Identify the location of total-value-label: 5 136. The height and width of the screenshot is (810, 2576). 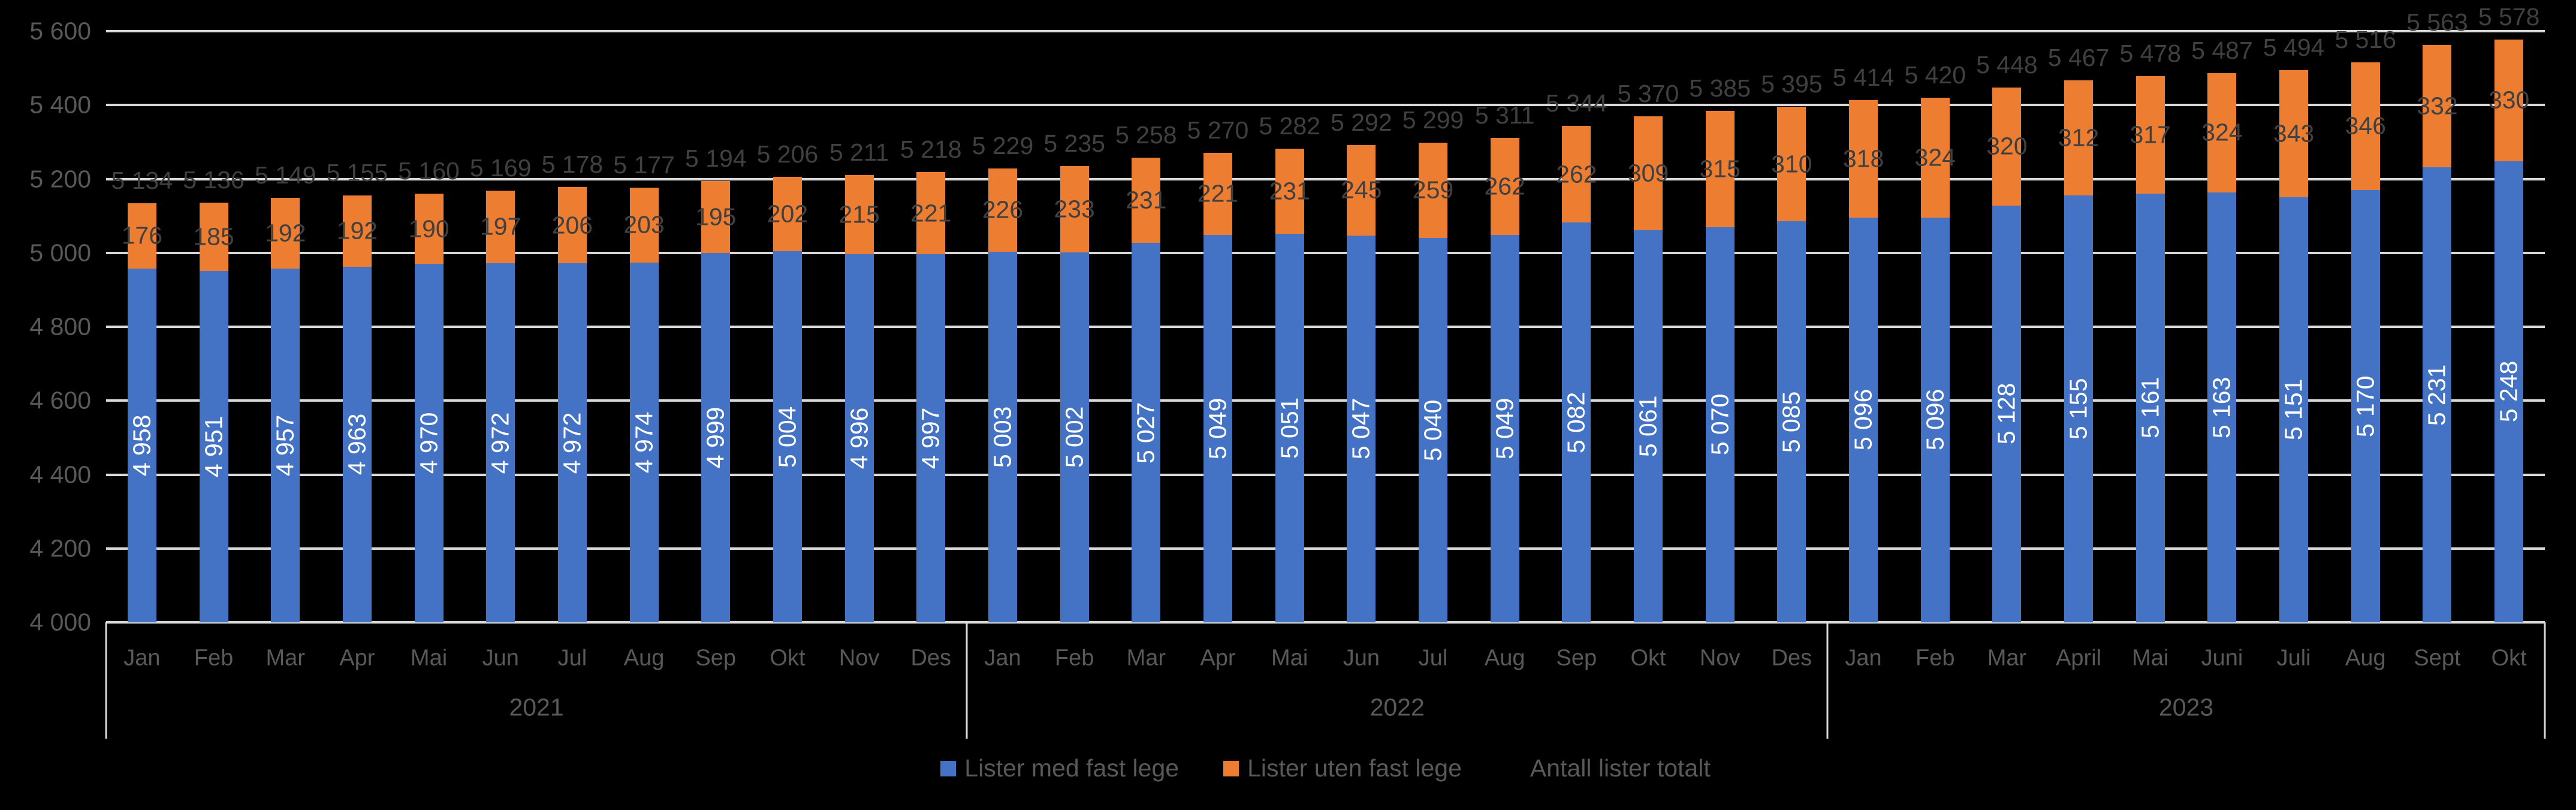
(214, 179).